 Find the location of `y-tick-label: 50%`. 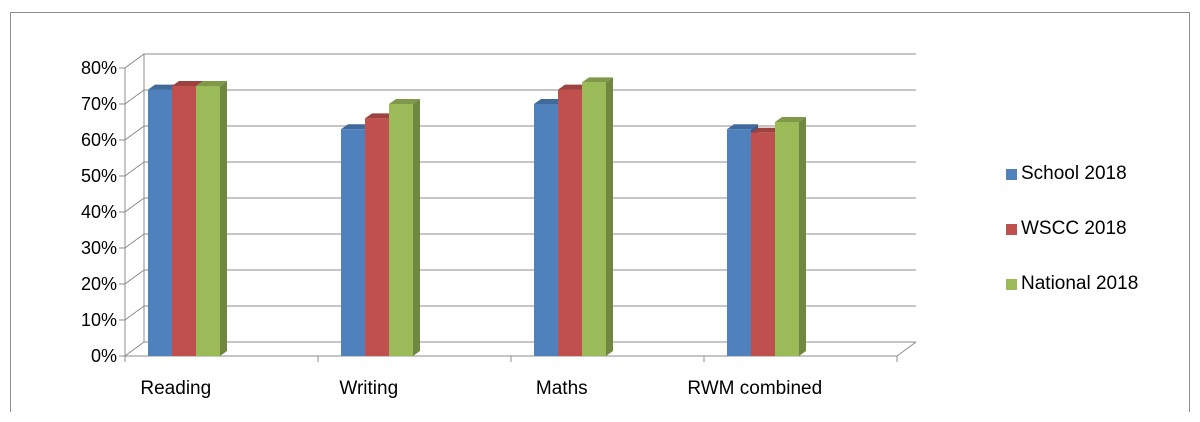

y-tick-label: 50% is located at coordinates (99, 176).